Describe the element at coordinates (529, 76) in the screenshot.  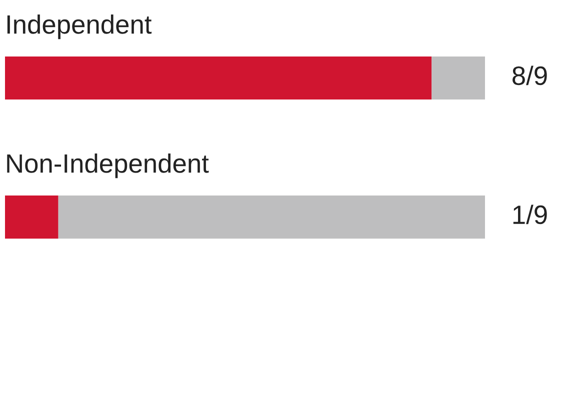
I see `data-label: 8/9` at that location.